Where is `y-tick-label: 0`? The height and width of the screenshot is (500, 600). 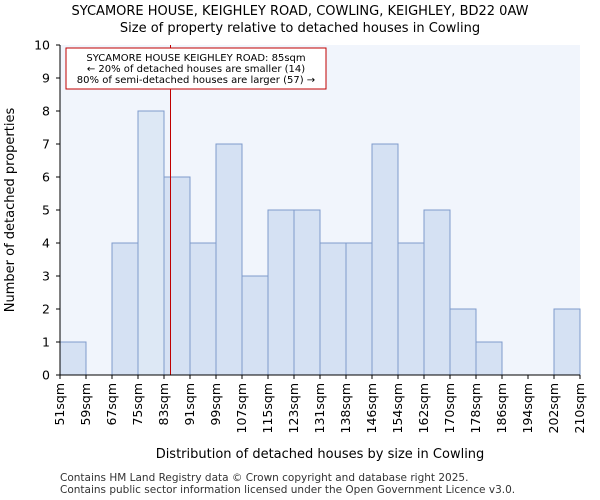
y-tick-label: 0 is located at coordinates (46, 375).